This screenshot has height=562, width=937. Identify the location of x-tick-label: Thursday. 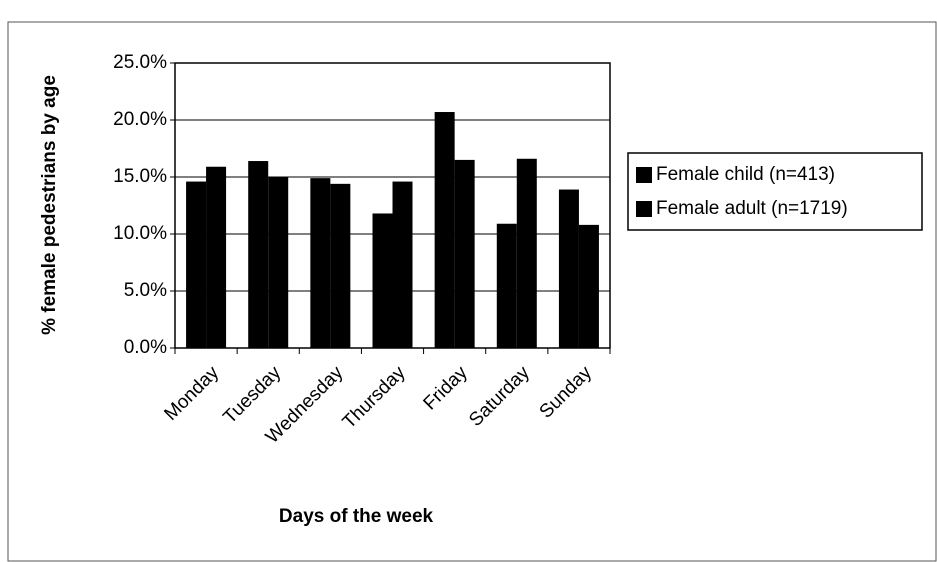
(374, 397).